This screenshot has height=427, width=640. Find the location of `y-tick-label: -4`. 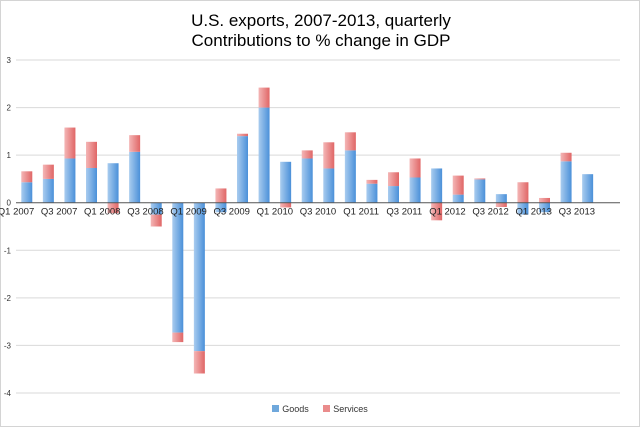

y-tick-label: -4 is located at coordinates (8, 393).